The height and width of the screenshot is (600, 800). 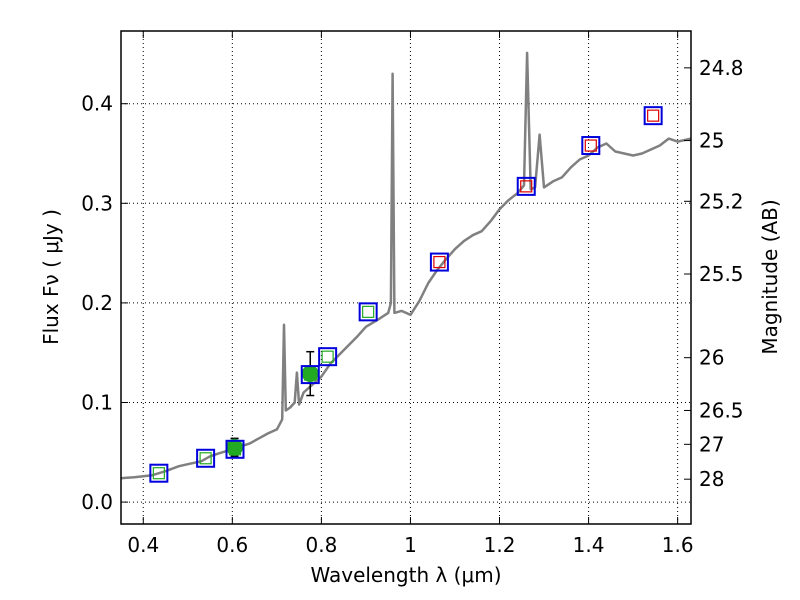 I want to click on y2-tick-label: 26.5, so click(x=721, y=410).